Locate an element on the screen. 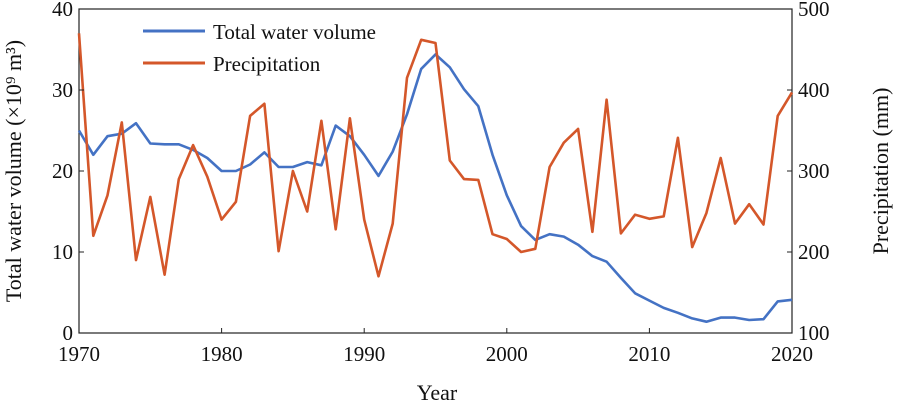 This screenshot has width=900, height=403. x-axis-title: Year is located at coordinates (437, 391).